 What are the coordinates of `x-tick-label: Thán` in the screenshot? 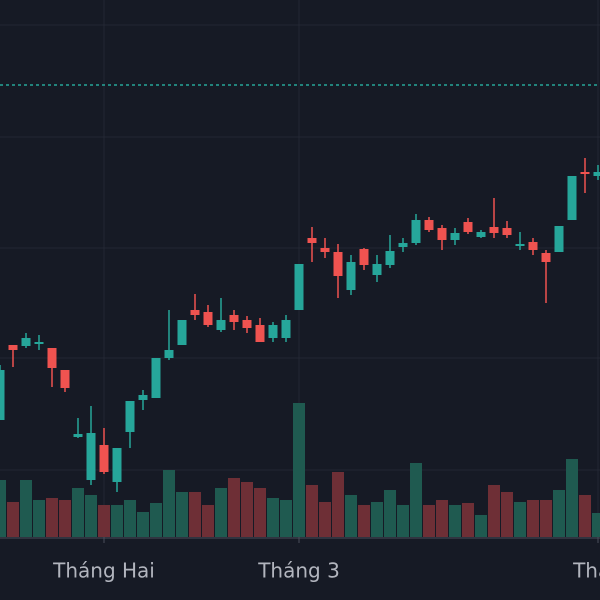 It's located at (586, 571).